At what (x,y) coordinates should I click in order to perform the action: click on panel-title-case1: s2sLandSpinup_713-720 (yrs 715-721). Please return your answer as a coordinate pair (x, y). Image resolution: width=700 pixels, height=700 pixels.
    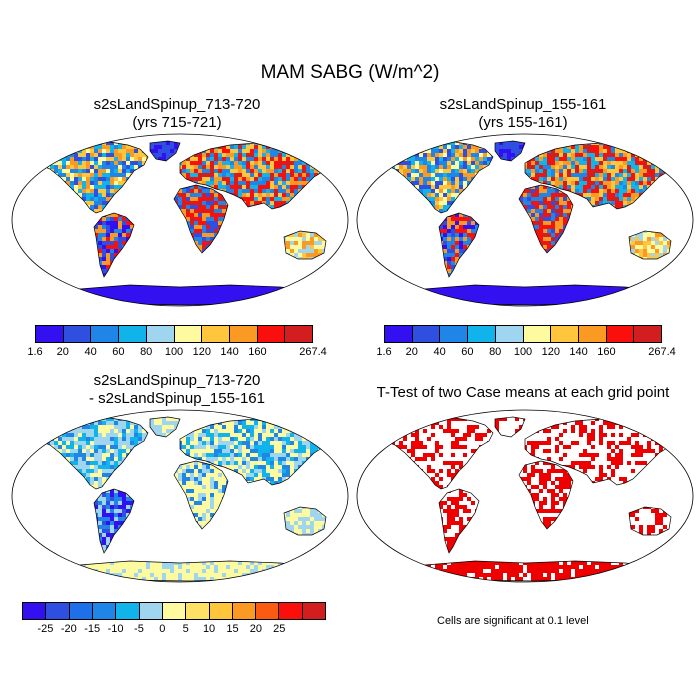
    Looking at the image, I should click on (177, 114).